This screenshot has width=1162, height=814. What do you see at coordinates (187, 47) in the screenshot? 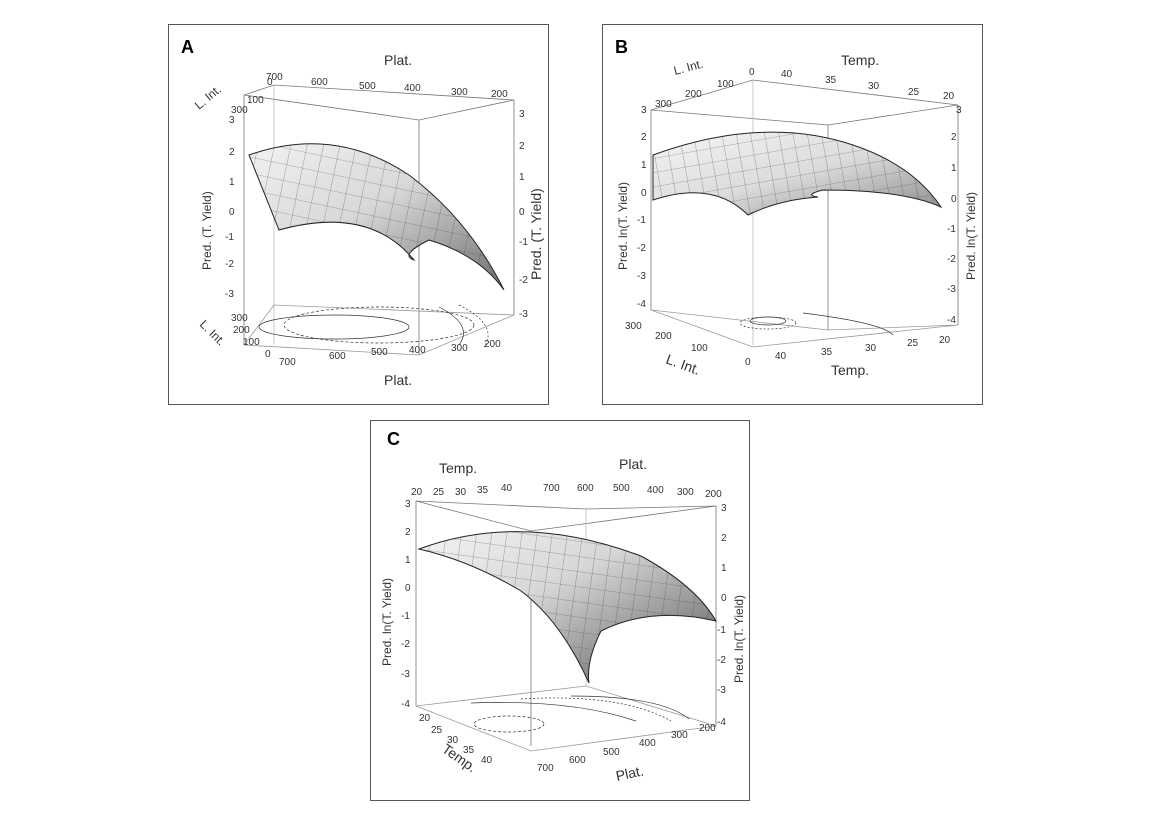
I see `panel-letter: A` at bounding box center [187, 47].